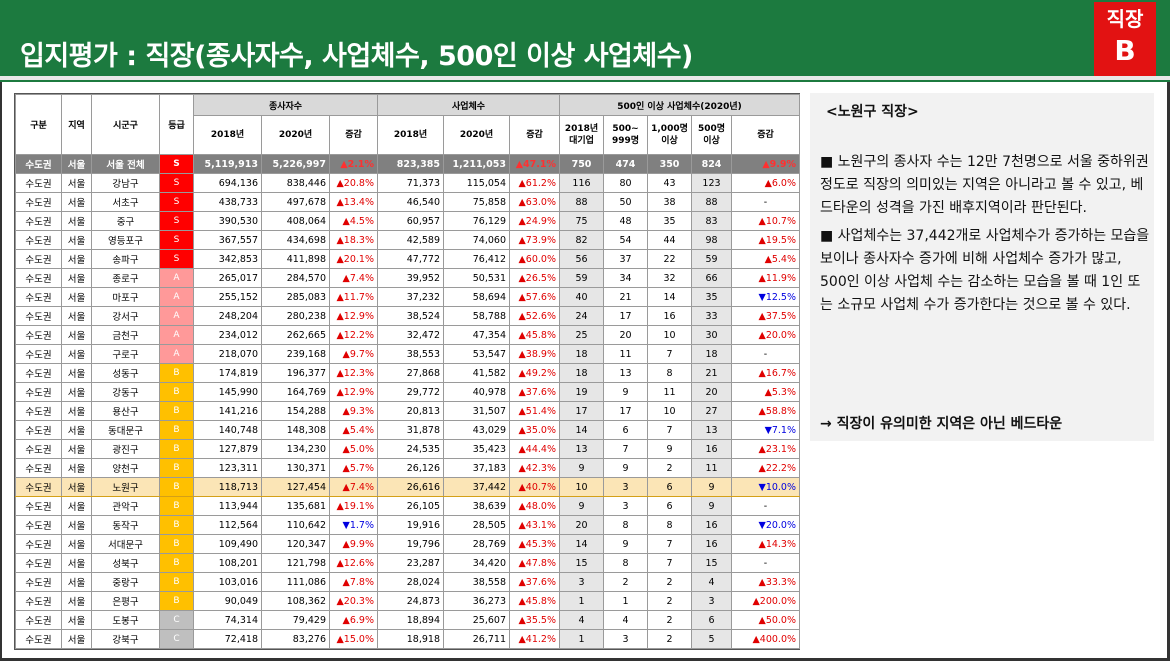 Image resolution: width=1170 pixels, height=661 pixels. What do you see at coordinates (581, 135) in the screenshot?
I see `header-large-2018: 2018년 대기업` at bounding box center [581, 135].